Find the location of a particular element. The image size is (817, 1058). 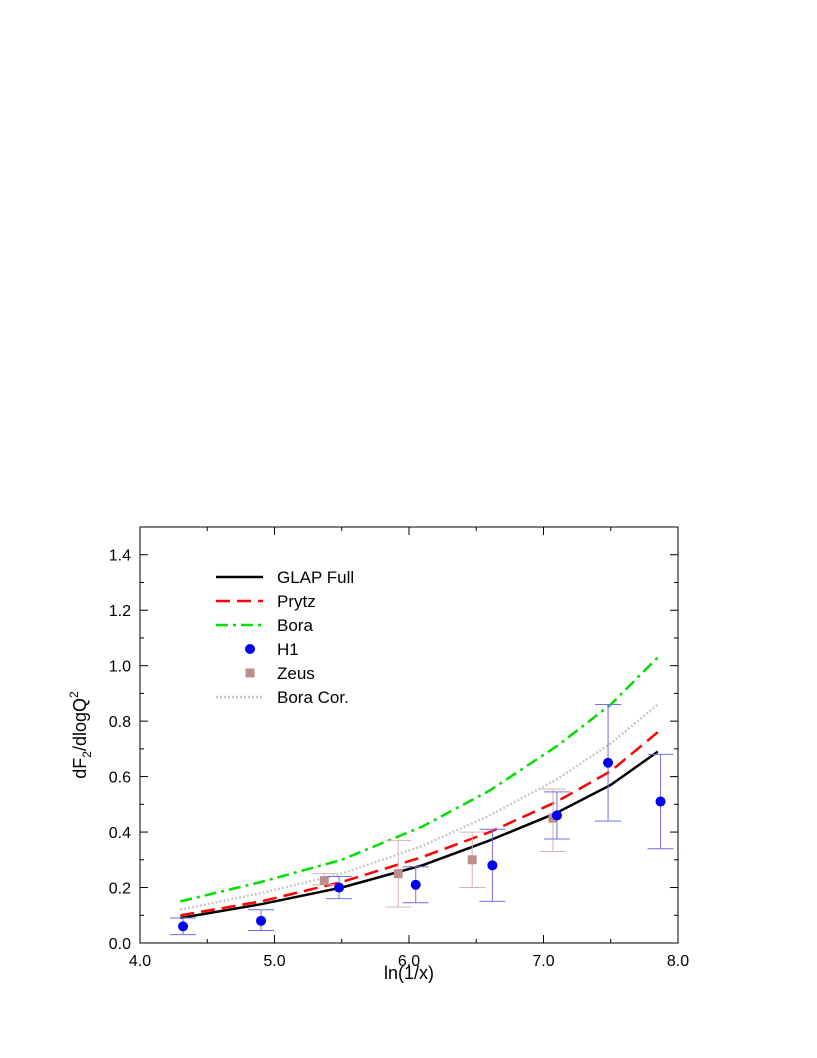

y-axis-label-subscript: 2 is located at coordinates (87, 754).